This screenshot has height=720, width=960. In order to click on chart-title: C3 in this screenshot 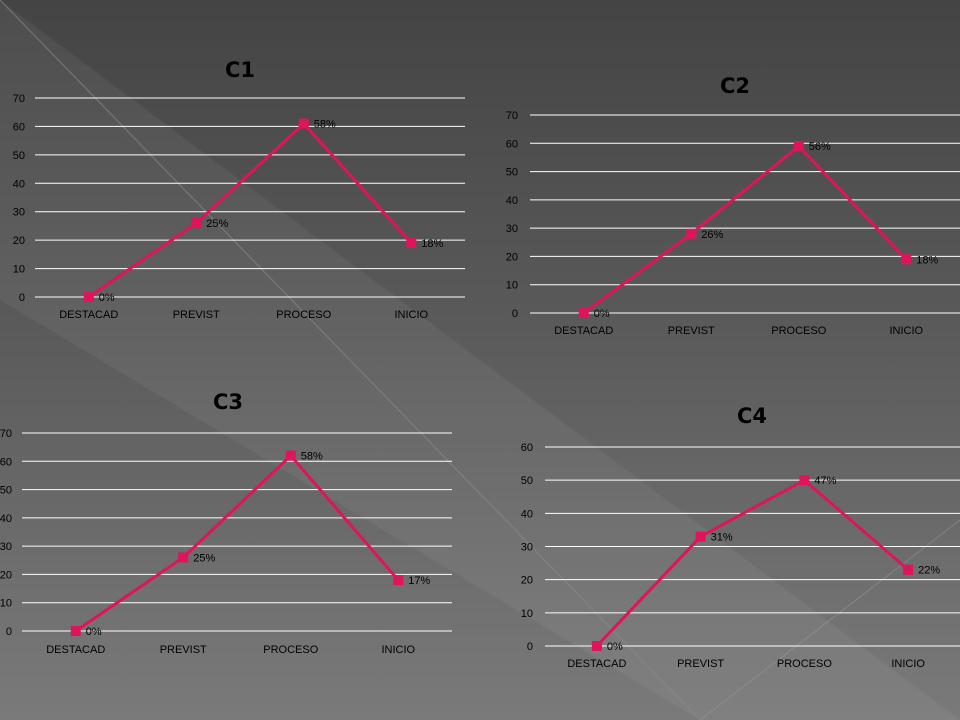, I will do `click(228, 402)`.